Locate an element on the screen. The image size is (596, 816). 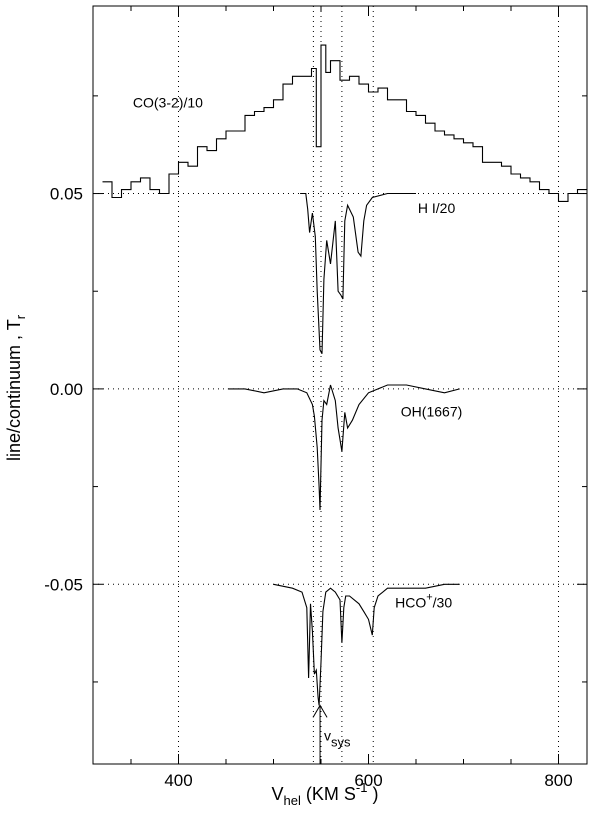
x-axis-title: Vhel (KM S-1 ) is located at coordinates (325, 794).